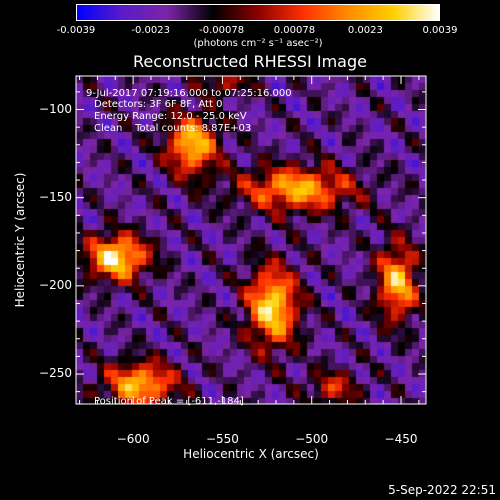 The image size is (500, 500). I want to click on annotation-clean: Clean Total counts: 8.87E+03, so click(173, 128).